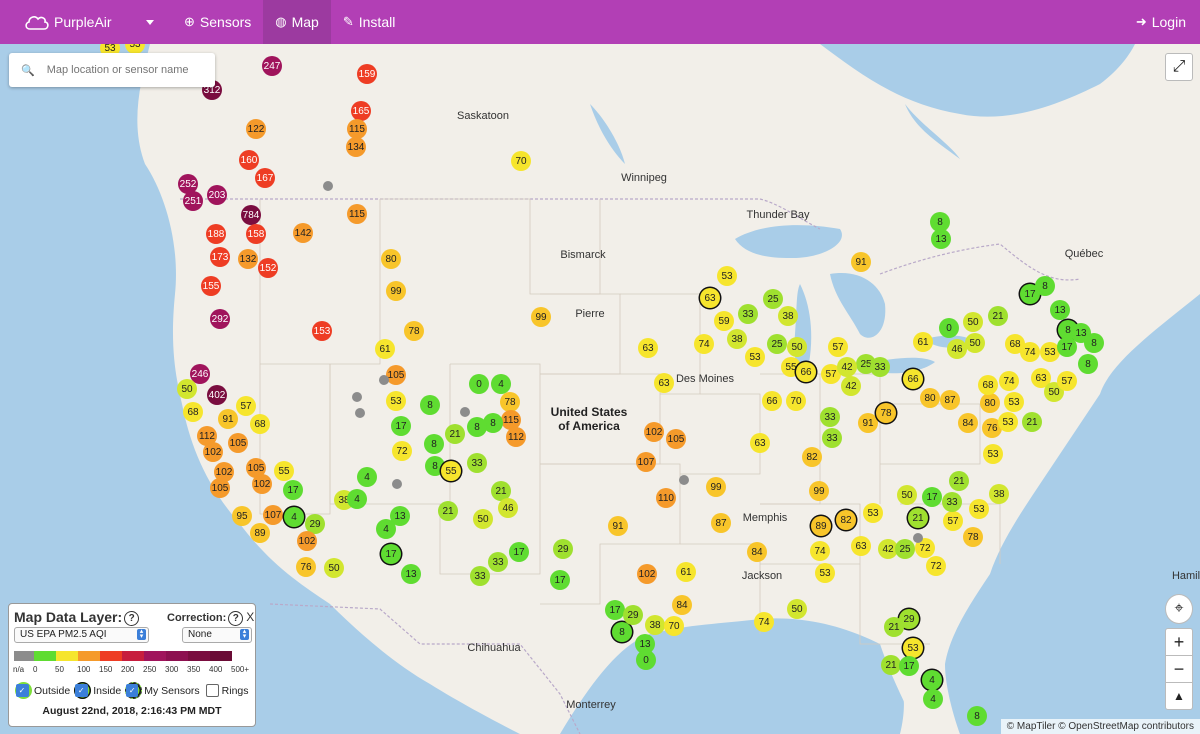 The image size is (1200, 734). Describe the element at coordinates (1179, 642) in the screenshot. I see `zoom-in-button: +` at that location.